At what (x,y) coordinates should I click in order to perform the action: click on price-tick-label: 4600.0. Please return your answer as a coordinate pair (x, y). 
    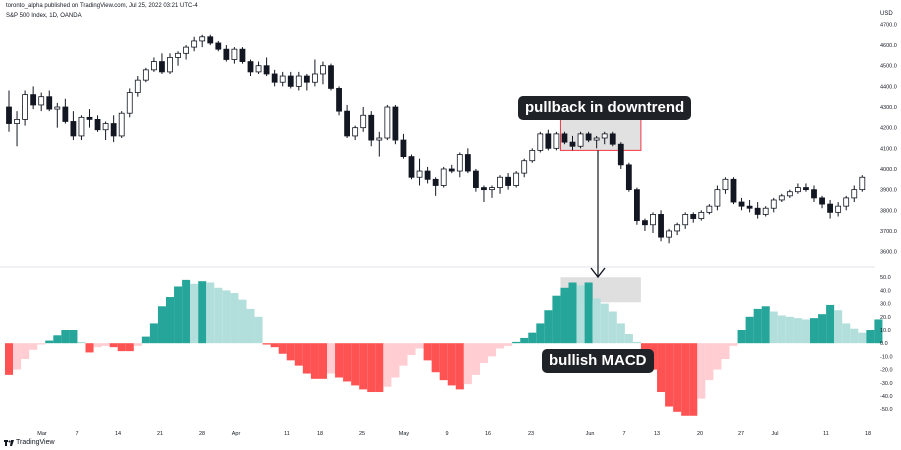
    Looking at the image, I should click on (888, 46).